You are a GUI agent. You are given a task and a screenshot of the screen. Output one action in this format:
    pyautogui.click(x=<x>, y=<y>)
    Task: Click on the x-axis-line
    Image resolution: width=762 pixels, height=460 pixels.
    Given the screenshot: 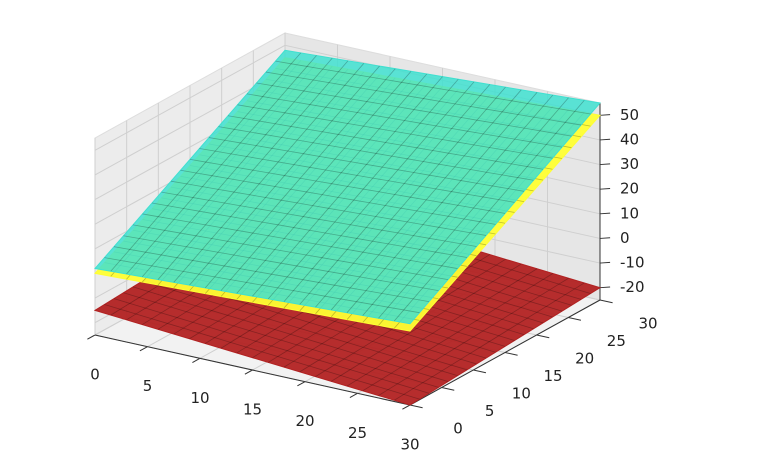 What is the action you would take?
    pyautogui.click(x=252, y=370)
    